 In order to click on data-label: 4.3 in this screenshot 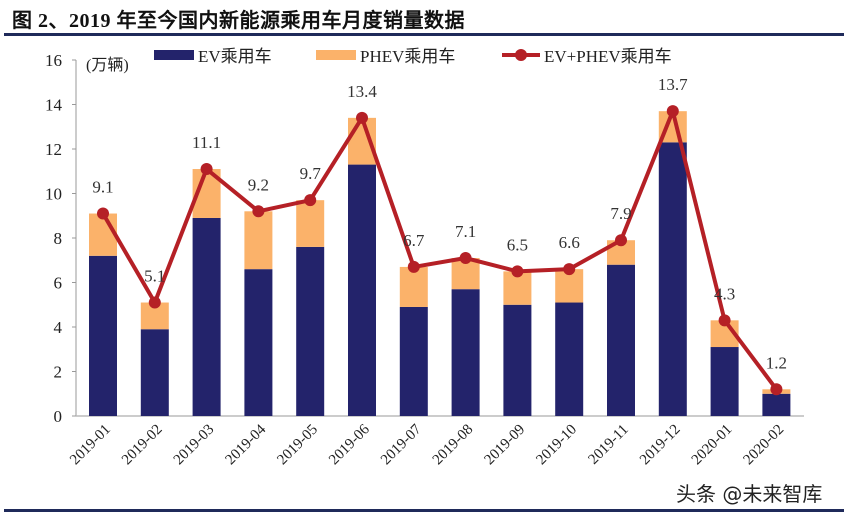, I will do `click(724, 293)`.